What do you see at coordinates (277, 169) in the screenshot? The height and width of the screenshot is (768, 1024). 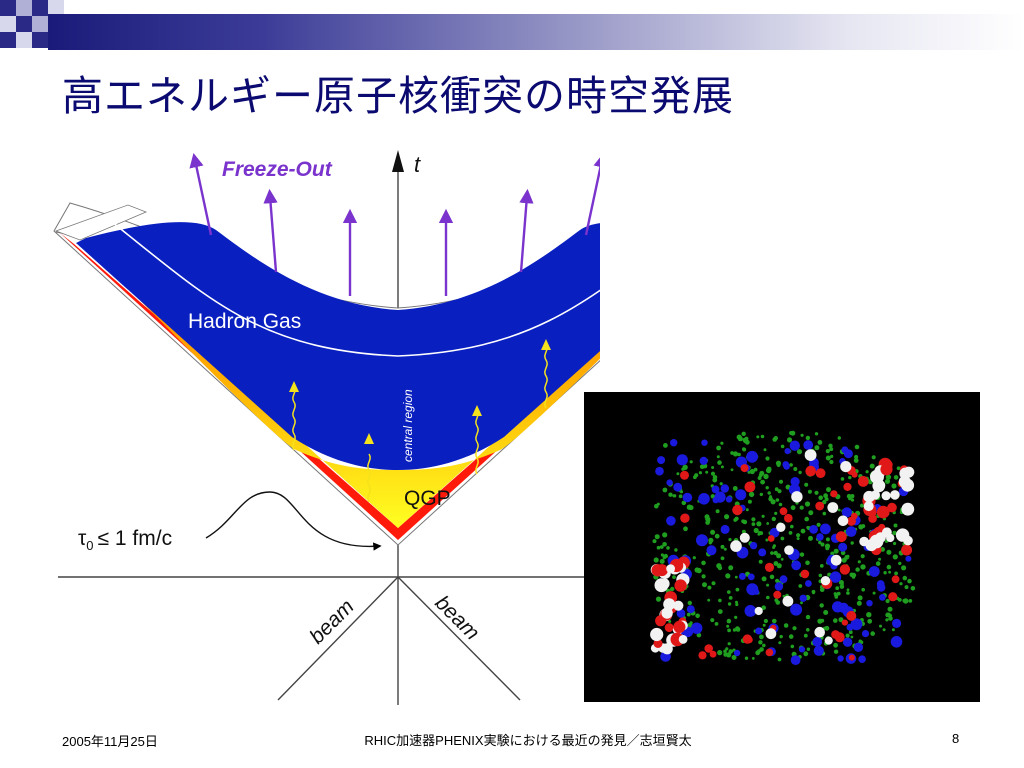 I see `freeze-out-label: Freeze-Out` at bounding box center [277, 169].